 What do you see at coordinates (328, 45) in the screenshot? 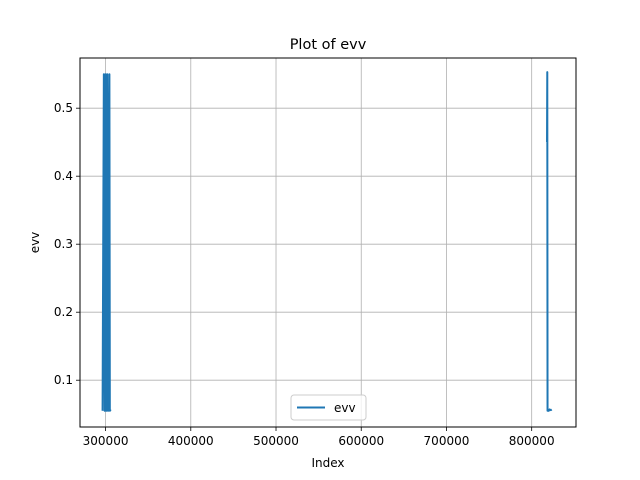
I see `chart-title: Plot of evv` at bounding box center [328, 45].